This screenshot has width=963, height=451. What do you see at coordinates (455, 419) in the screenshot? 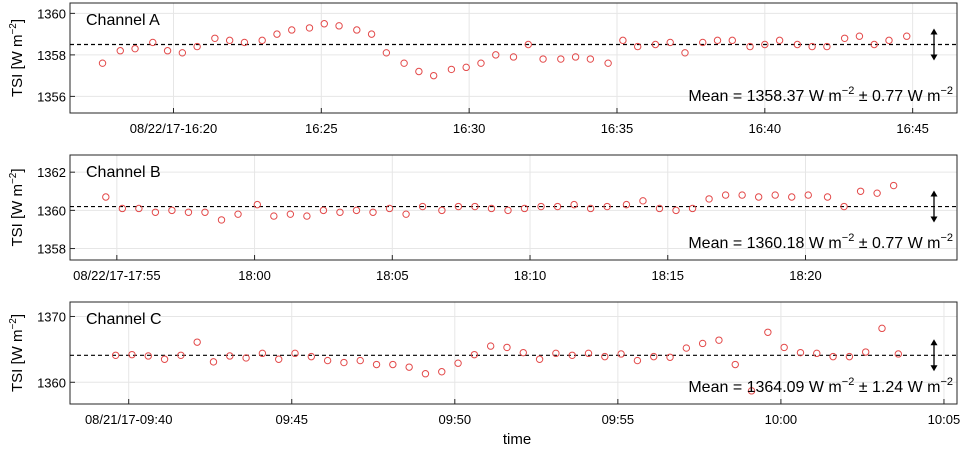
I see `x-tick-label: 09:50` at bounding box center [455, 419].